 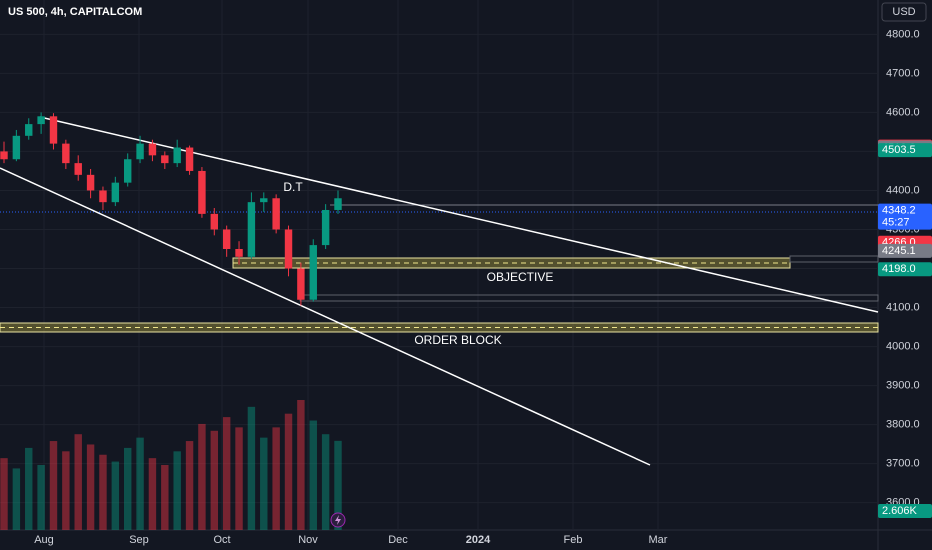 I want to click on x-tick-label: Dec, so click(x=398, y=540).